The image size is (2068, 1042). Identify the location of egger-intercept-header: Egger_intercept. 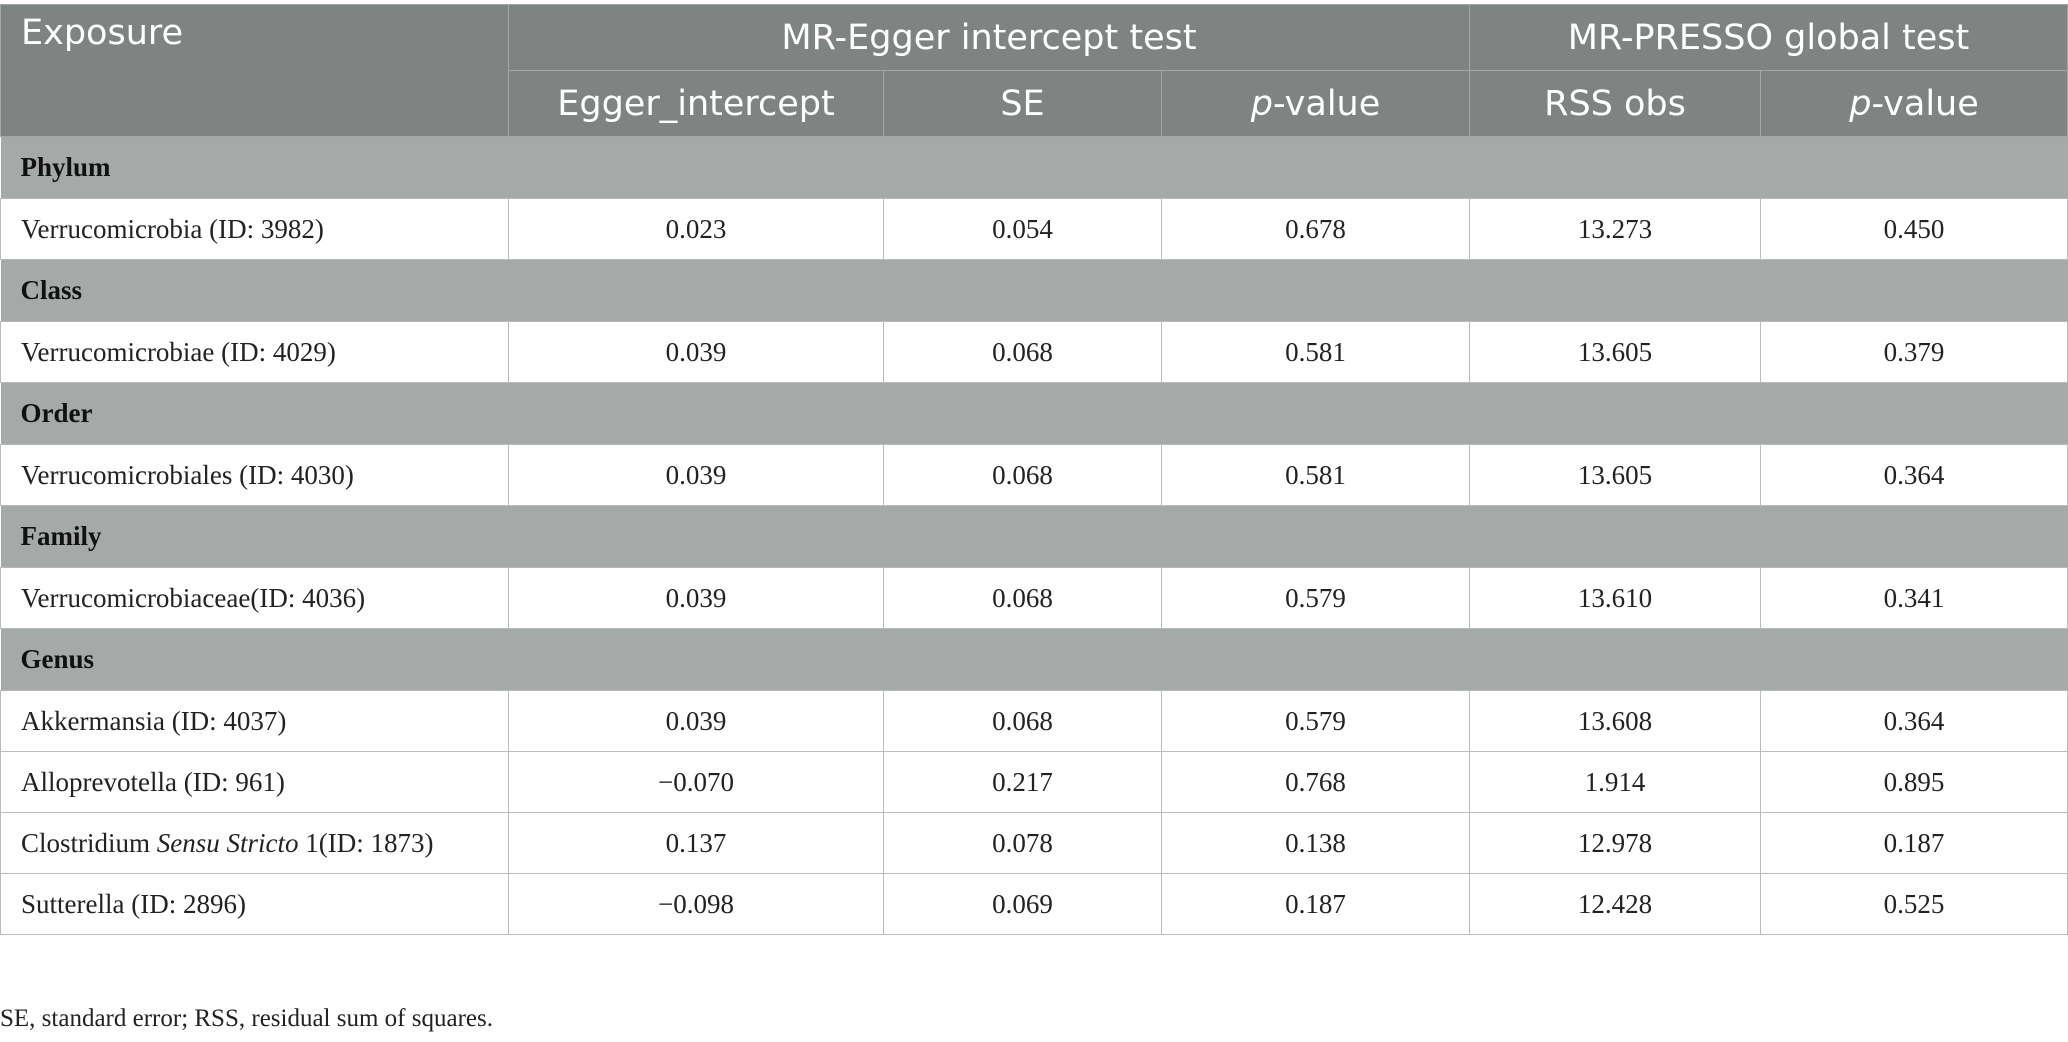
(696, 103).